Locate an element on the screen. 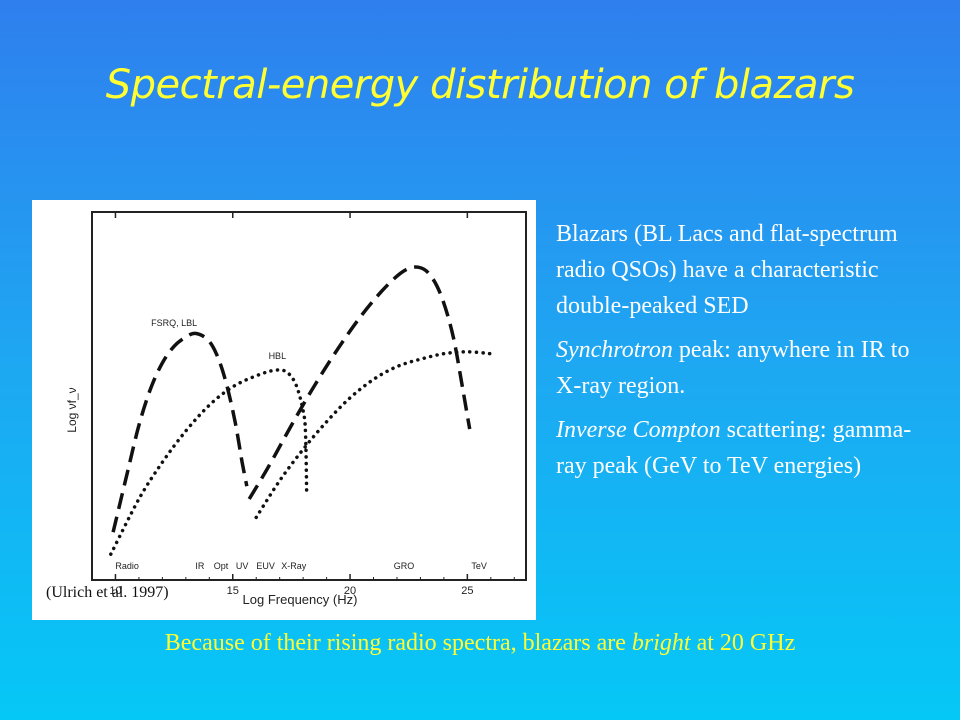 The height and width of the screenshot is (720, 960). footer-emphasis: bright is located at coordinates (661, 643).